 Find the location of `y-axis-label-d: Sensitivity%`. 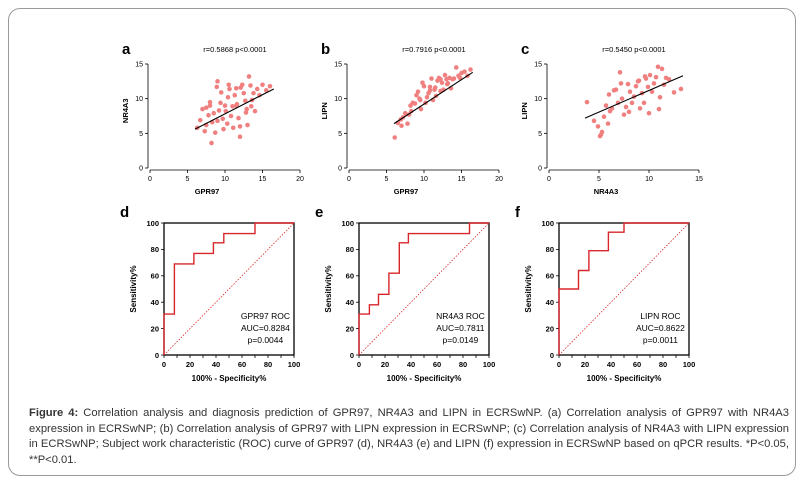

y-axis-label-d: Sensitivity% is located at coordinates (133, 288).